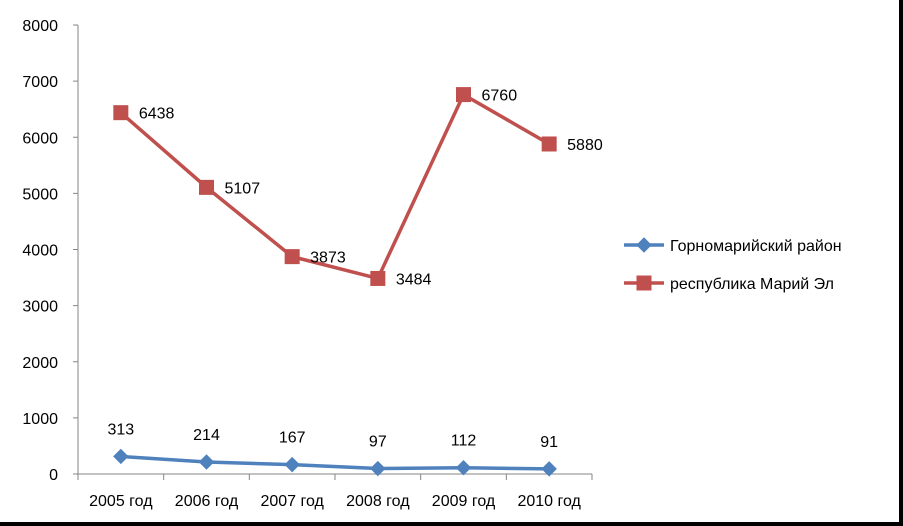 This screenshot has width=903, height=526. I want to click on data-label-1: 167, so click(292, 438).